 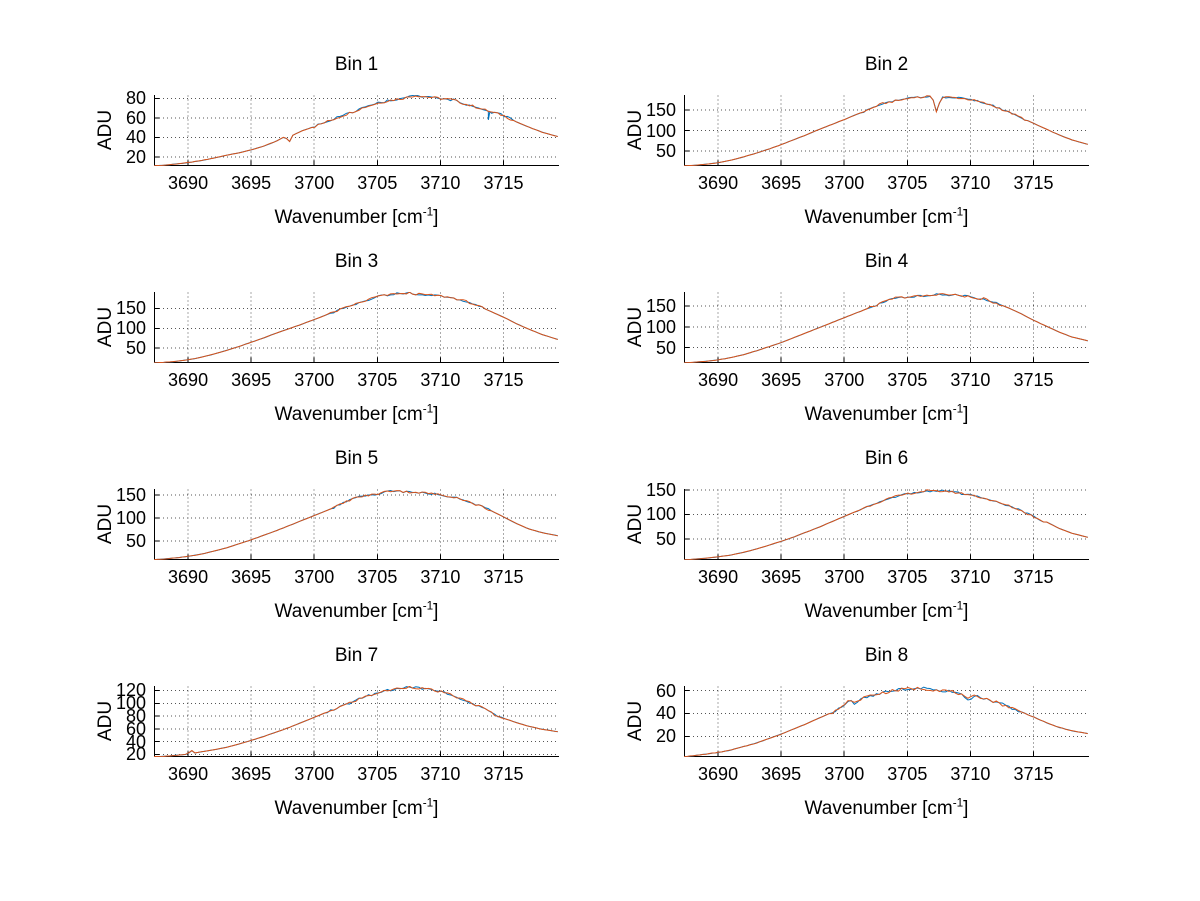 What do you see at coordinates (130, 690) in the screenshot?
I see `y-tick-label: 120` at bounding box center [130, 690].